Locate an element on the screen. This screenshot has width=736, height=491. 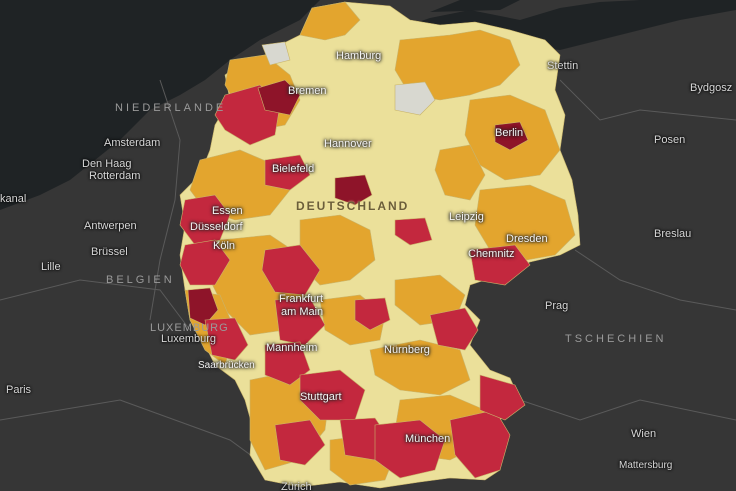
city-amsterdam: Amsterdam is located at coordinates (132, 143).